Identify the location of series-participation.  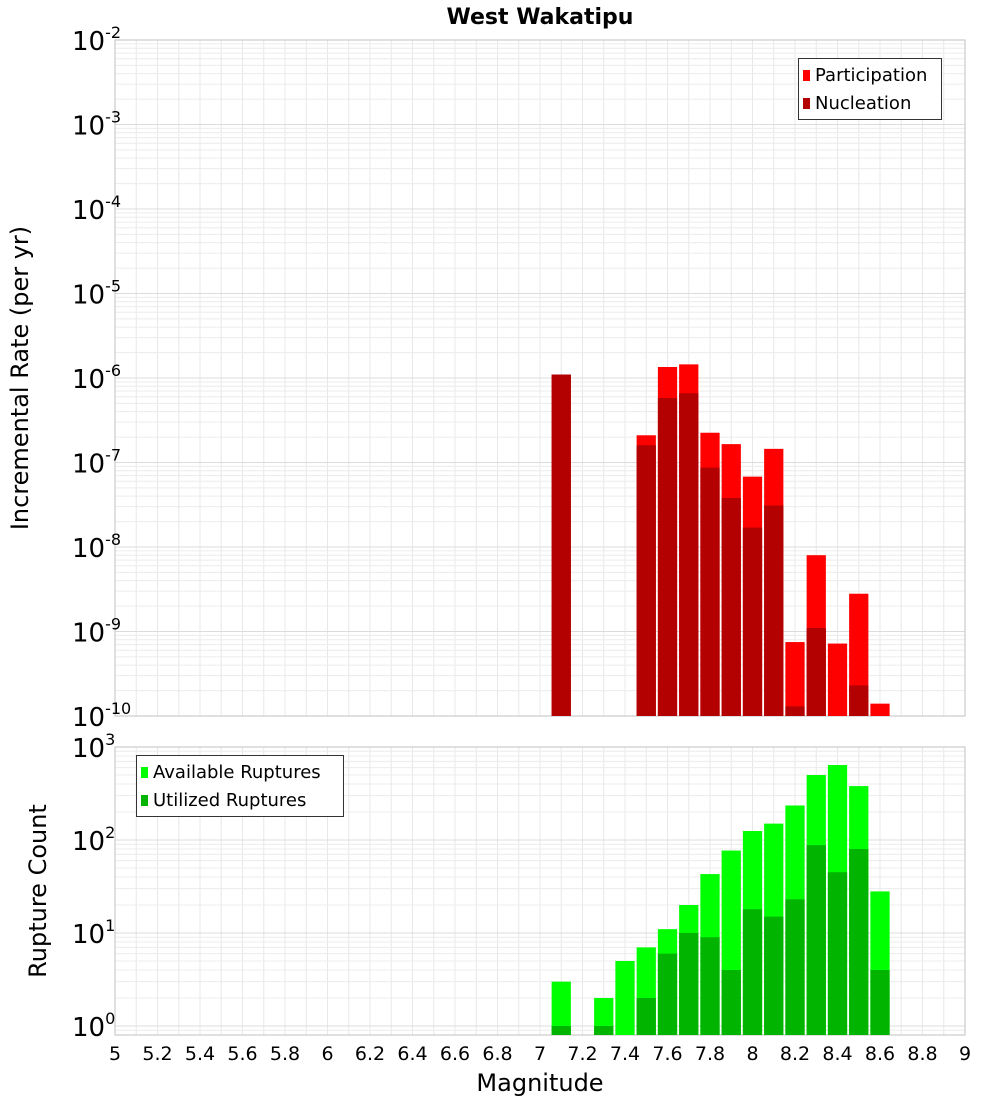
(720, 540).